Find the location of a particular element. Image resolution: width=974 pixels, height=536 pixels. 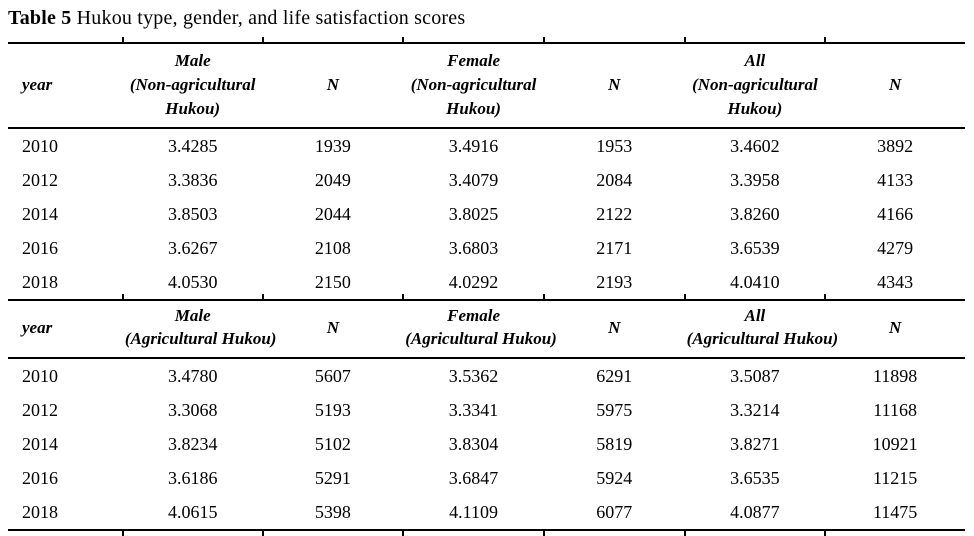

value-cell: 3.3214 is located at coordinates (755, 409).